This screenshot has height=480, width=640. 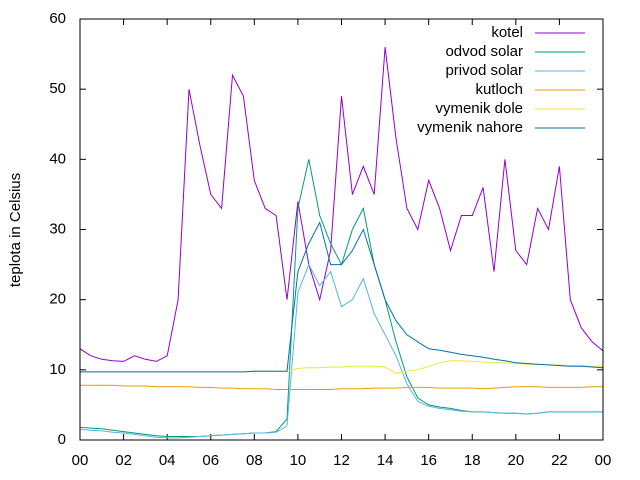 I want to click on legend-label: vymenik nahore, so click(x=470, y=127).